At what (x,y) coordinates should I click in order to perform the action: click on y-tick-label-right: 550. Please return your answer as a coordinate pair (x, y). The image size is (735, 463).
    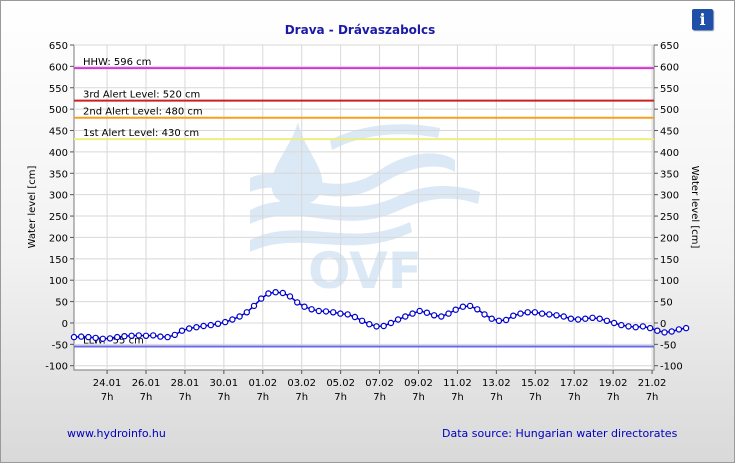
    Looking at the image, I should click on (669, 89).